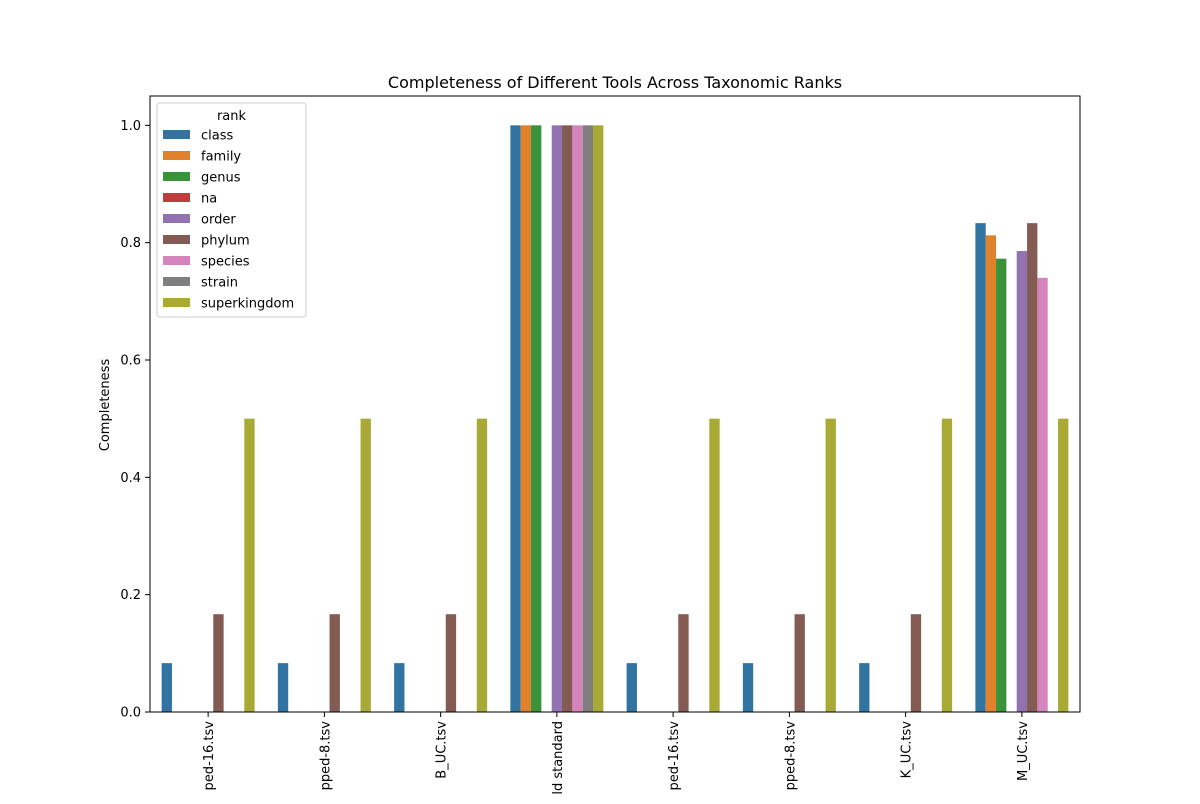 The height and width of the screenshot is (804, 1200). Describe the element at coordinates (176, 239) in the screenshot. I see `legend-swatch-phylum` at that location.